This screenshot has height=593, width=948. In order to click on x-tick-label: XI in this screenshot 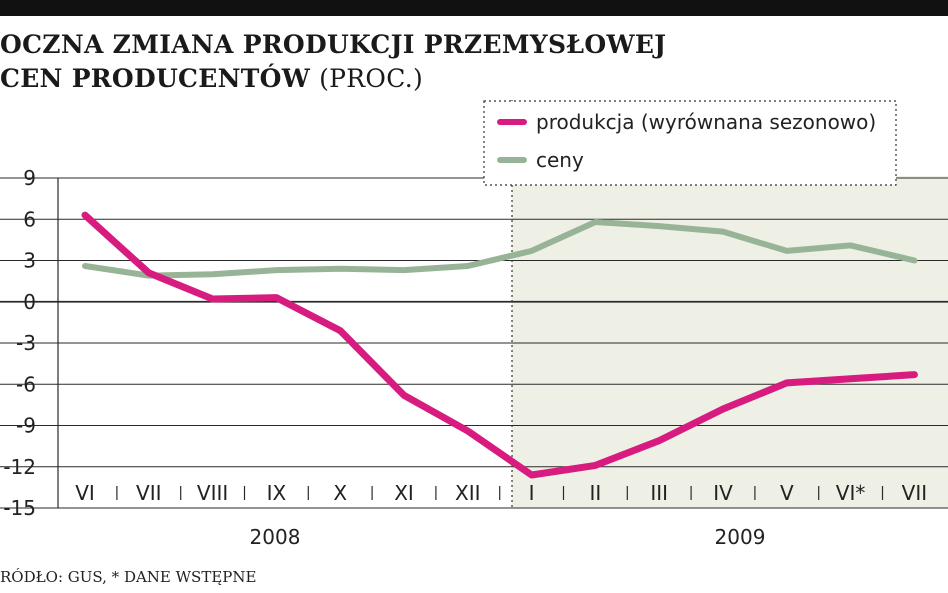, I will do `click(404, 493)`.